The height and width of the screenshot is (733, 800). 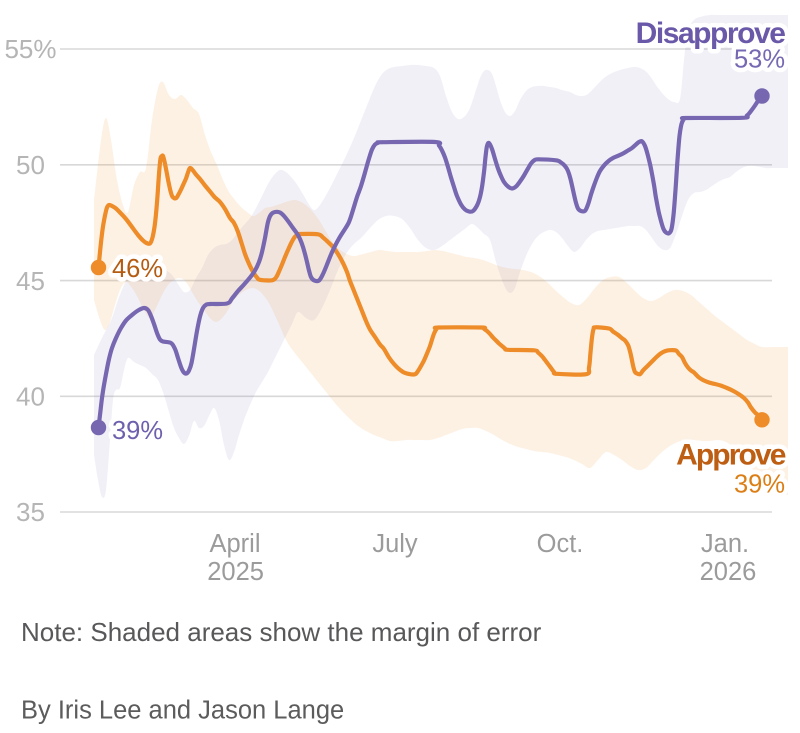 I want to click on svg-text: 2025, so click(x=235, y=572).